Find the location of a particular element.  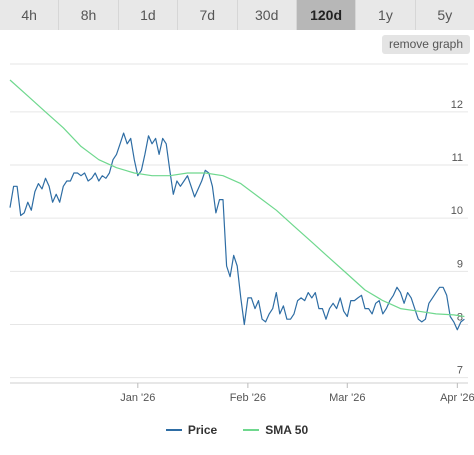

x-tick-label: Apr '26 is located at coordinates (457, 398).